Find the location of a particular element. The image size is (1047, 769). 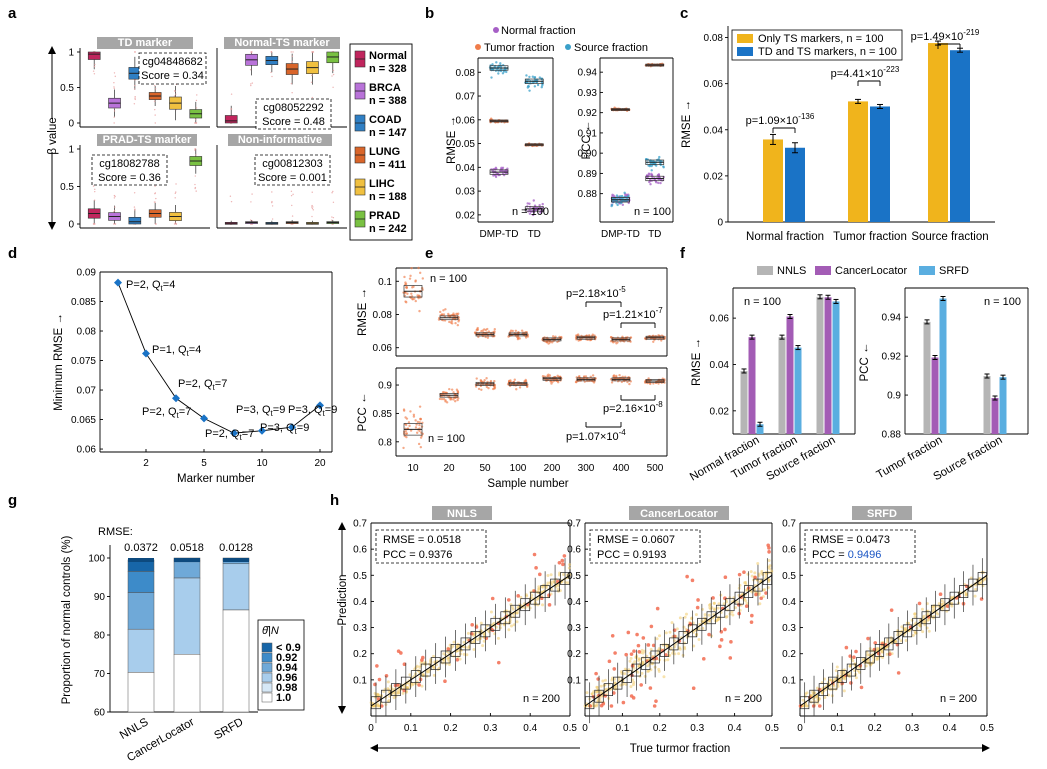

f-rmse-ytick-label: 0.06 is located at coordinates (720, 319).